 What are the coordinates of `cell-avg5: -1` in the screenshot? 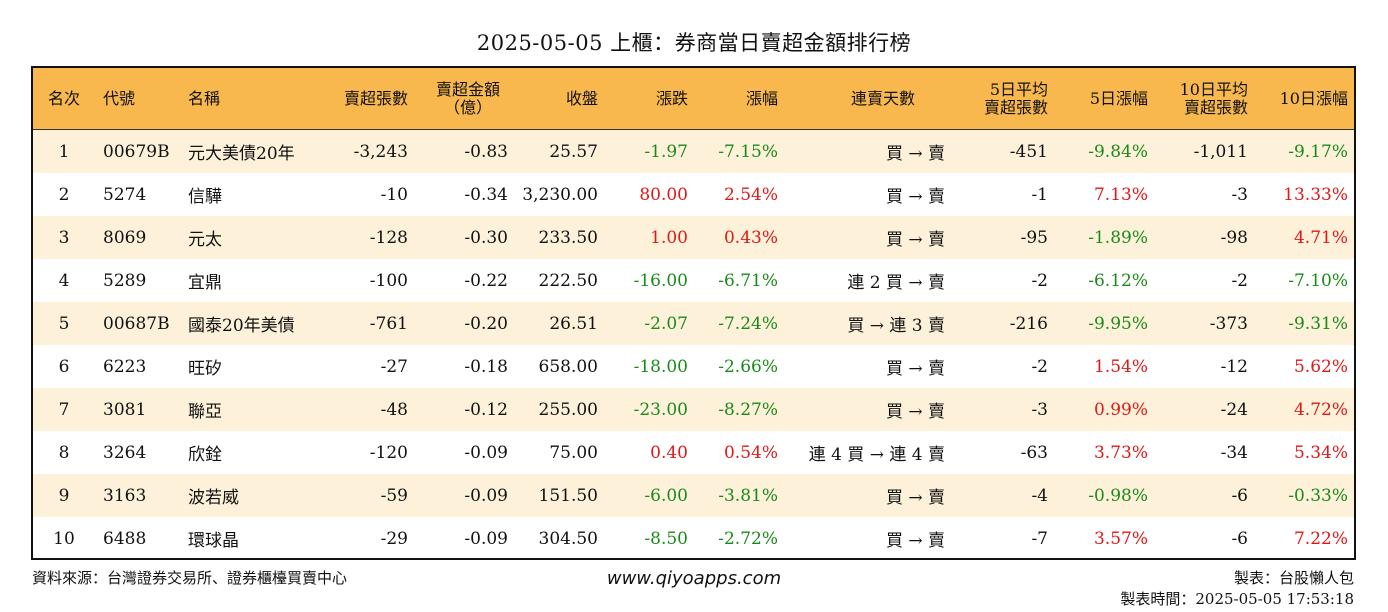 It's located at (1039, 194).